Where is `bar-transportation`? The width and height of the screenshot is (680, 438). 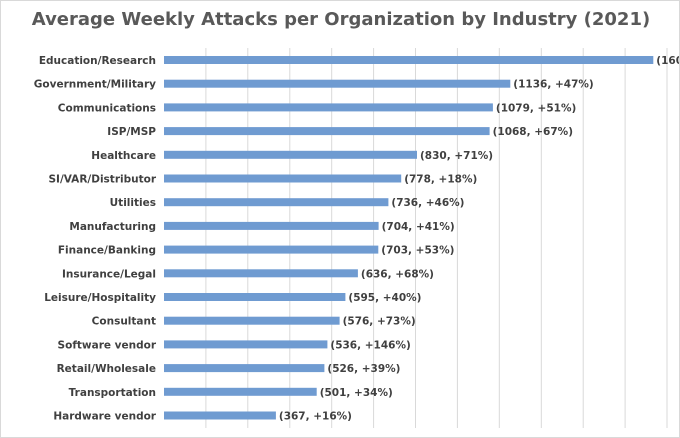 bar-transportation is located at coordinates (240, 391).